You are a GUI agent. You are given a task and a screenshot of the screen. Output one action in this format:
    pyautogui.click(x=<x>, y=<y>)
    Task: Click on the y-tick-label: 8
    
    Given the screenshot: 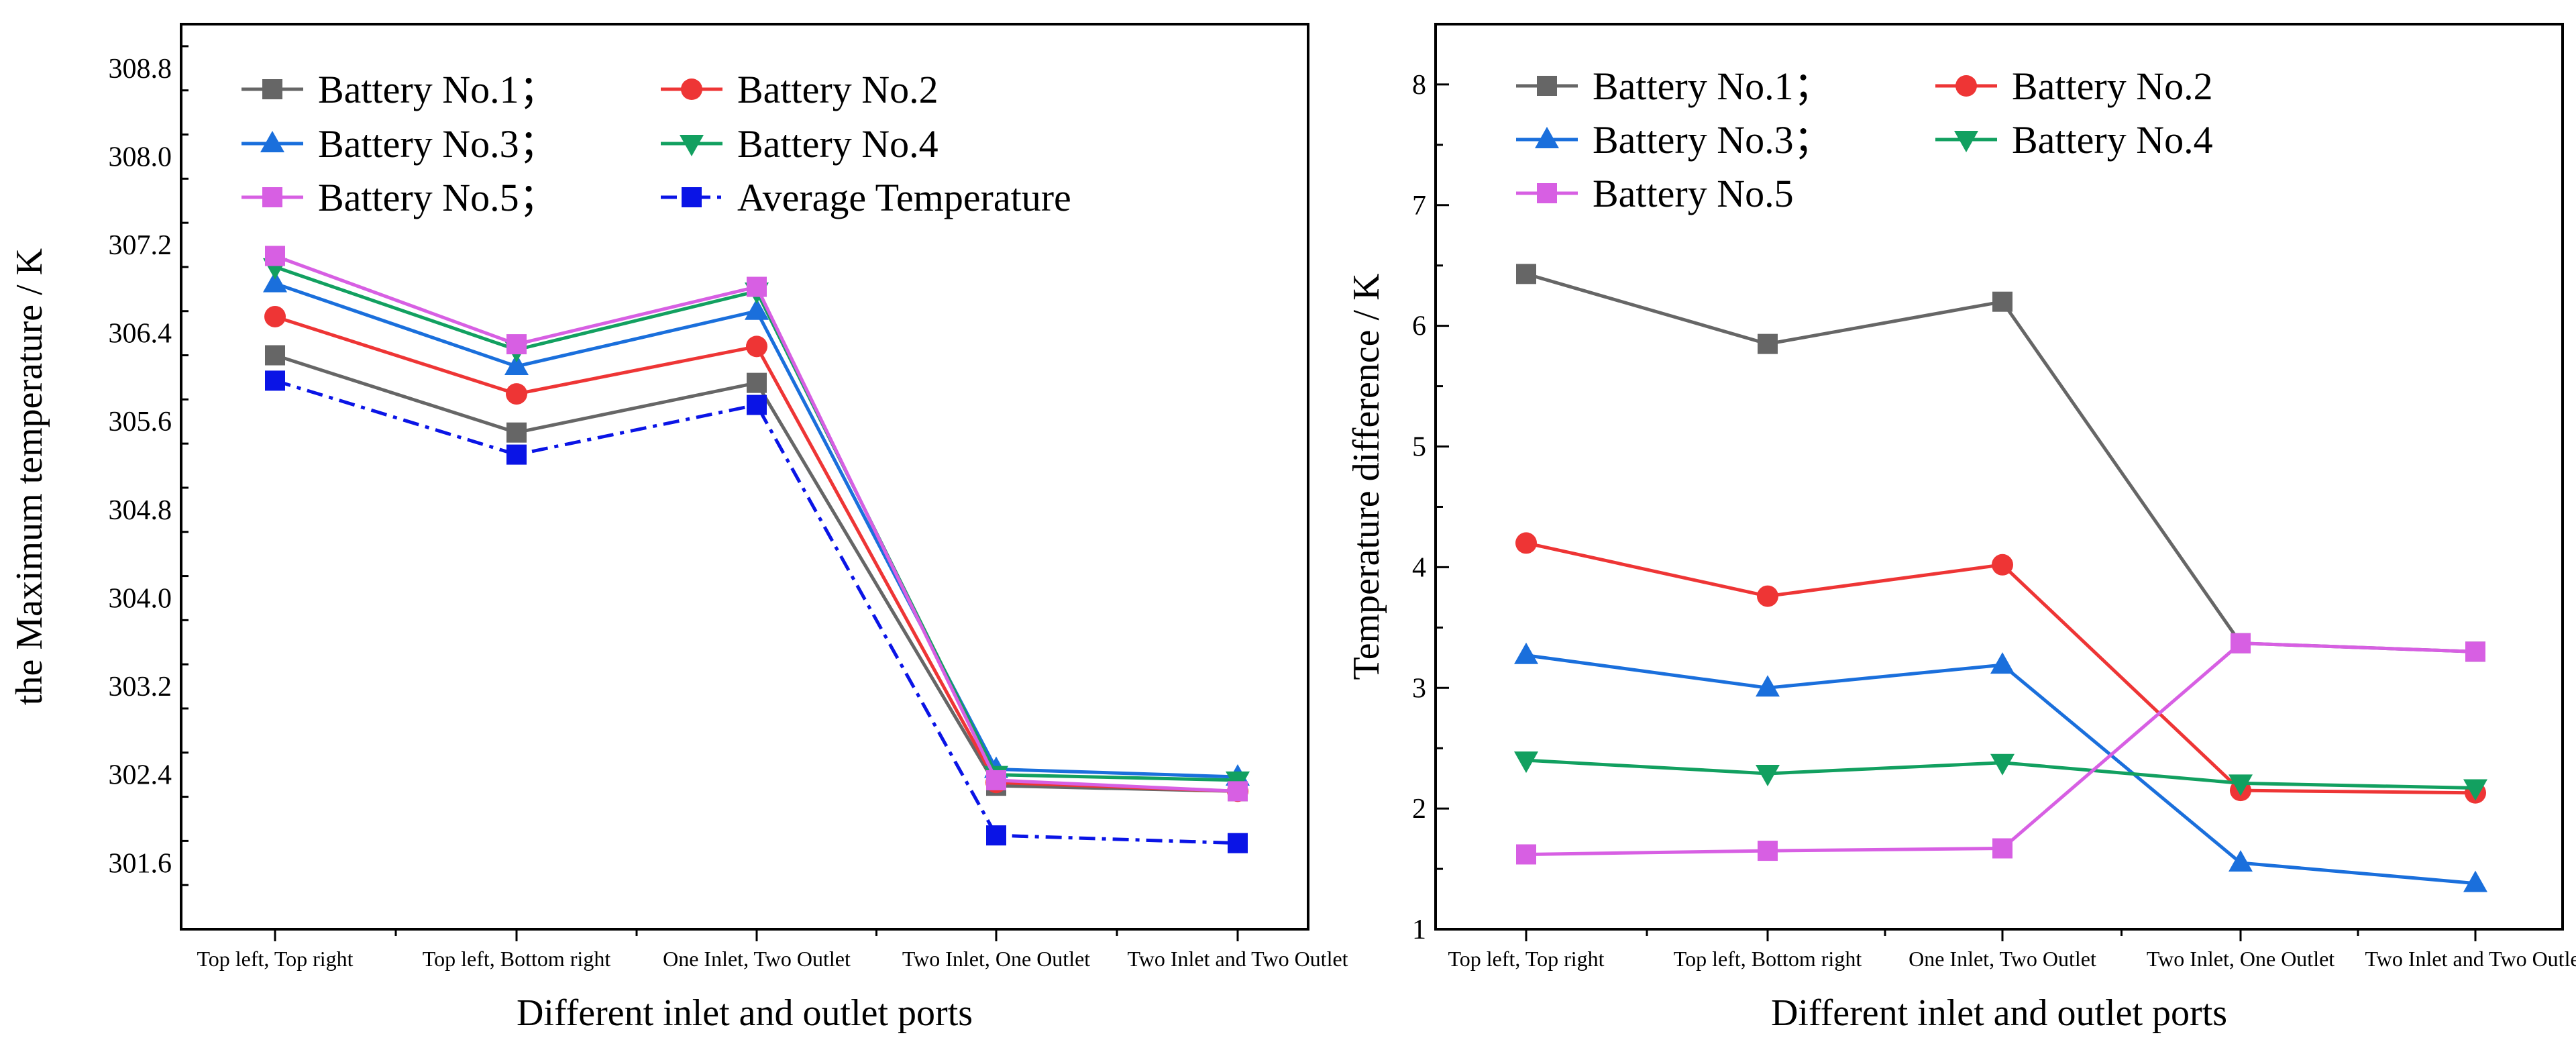 What is the action you would take?
    pyautogui.click(x=1419, y=85)
    